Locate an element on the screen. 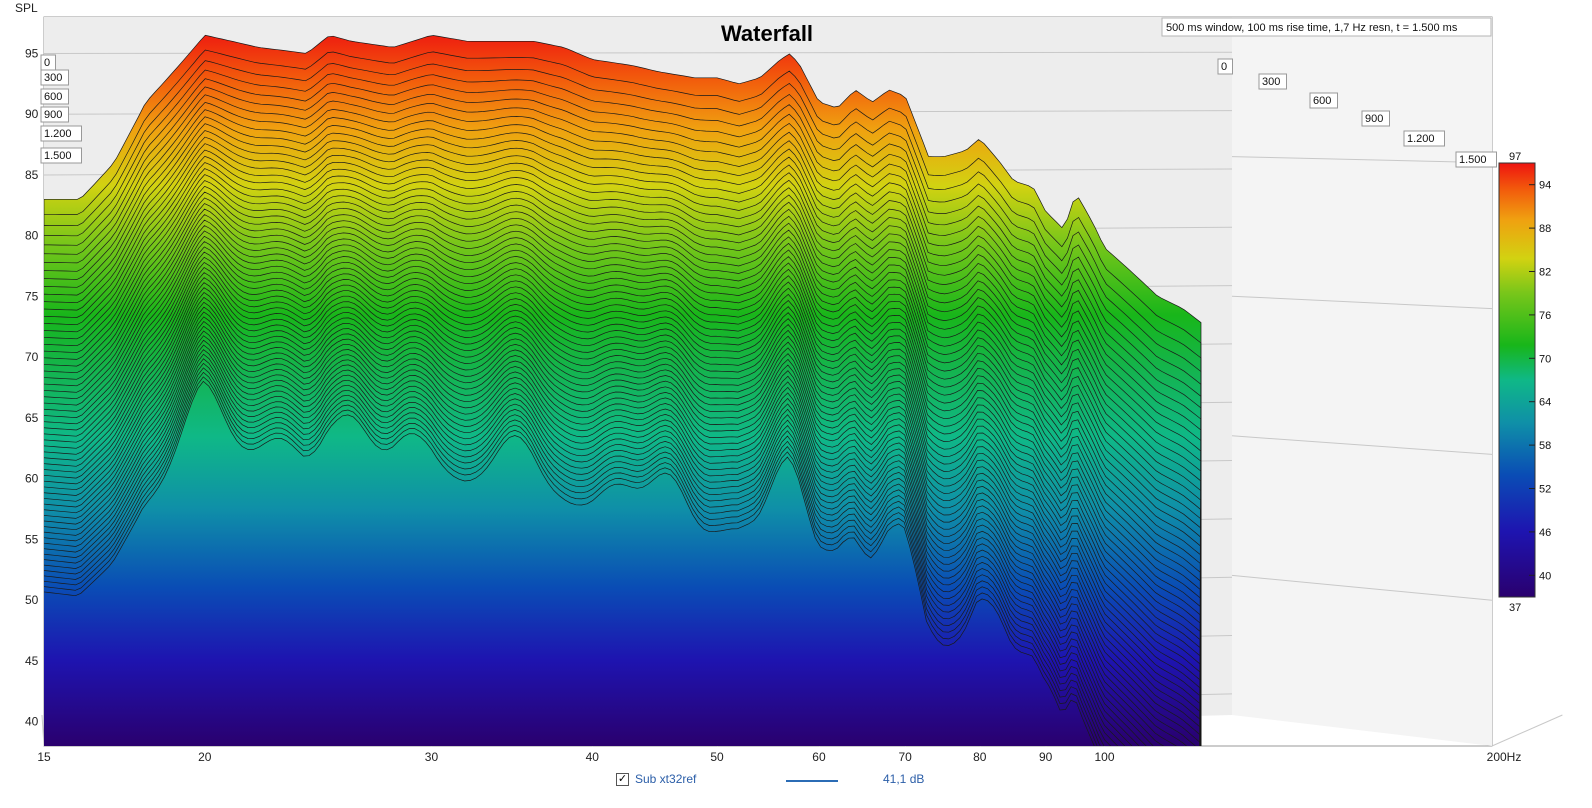 Image resolution: width=1592 pixels, height=808 pixels. series-level: 41,1 dB is located at coordinates (904, 779).